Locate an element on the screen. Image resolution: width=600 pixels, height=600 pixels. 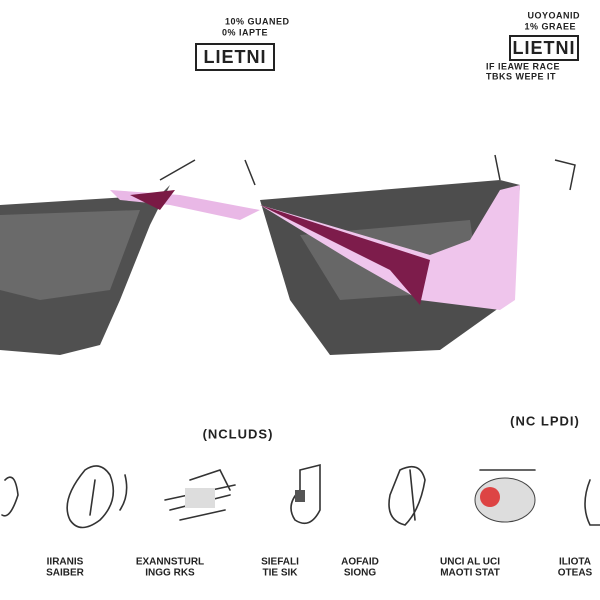
item-label: MAOTI STAT is located at coordinates (470, 573).